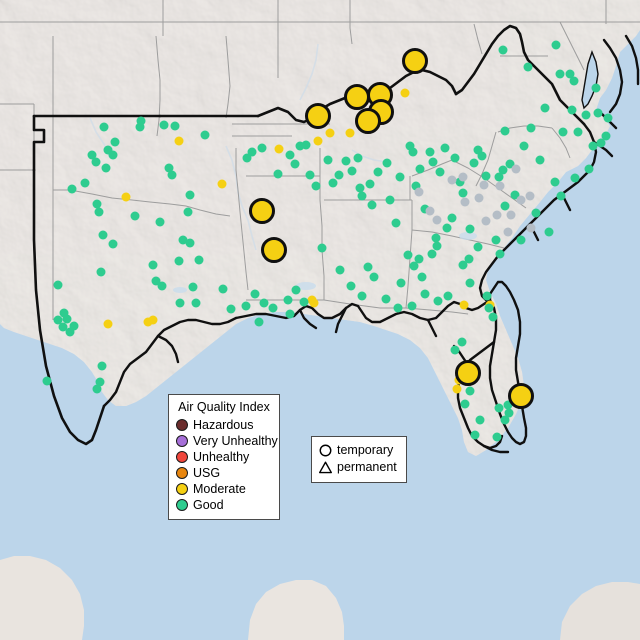 Image resolution: width=640 pixels, height=640 pixels. I want to click on legend-item-very-unhealthy: Very Unhealthy, so click(227, 441).